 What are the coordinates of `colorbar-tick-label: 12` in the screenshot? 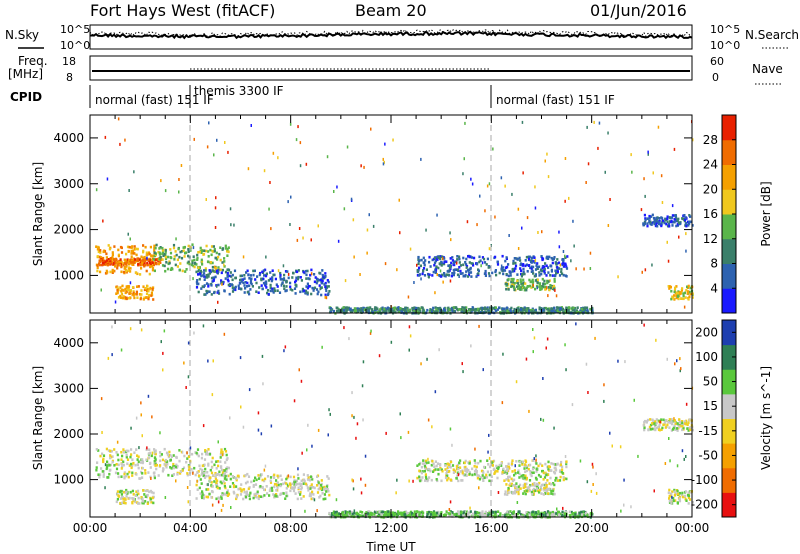 It's located at (710, 239).